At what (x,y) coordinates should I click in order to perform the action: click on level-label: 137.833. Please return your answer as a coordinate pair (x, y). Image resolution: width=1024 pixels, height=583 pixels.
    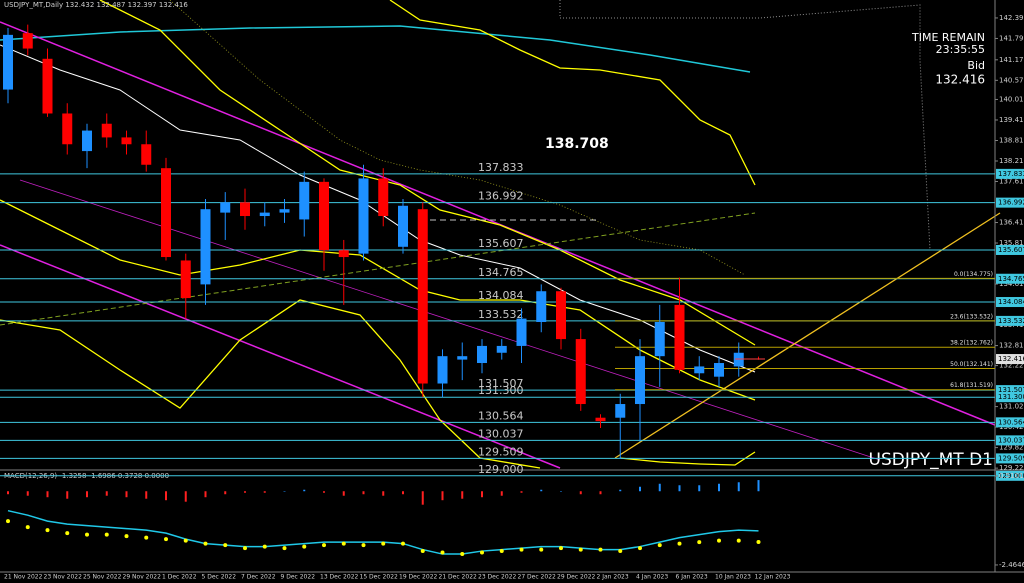
    Looking at the image, I should click on (501, 167).